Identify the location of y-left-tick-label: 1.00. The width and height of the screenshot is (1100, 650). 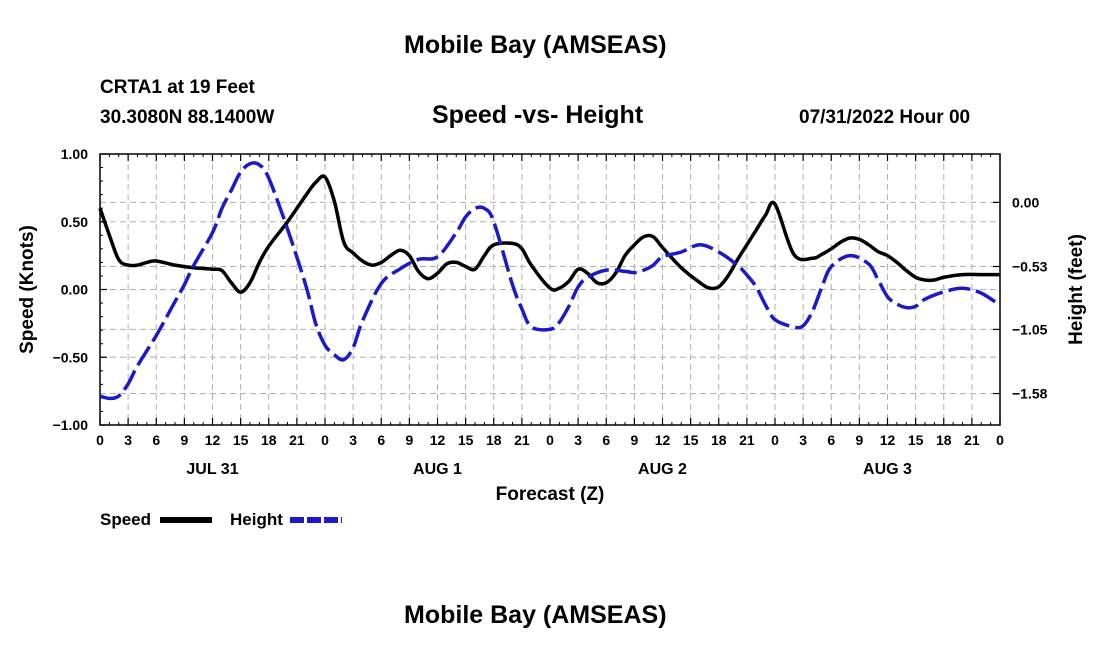
(74, 154).